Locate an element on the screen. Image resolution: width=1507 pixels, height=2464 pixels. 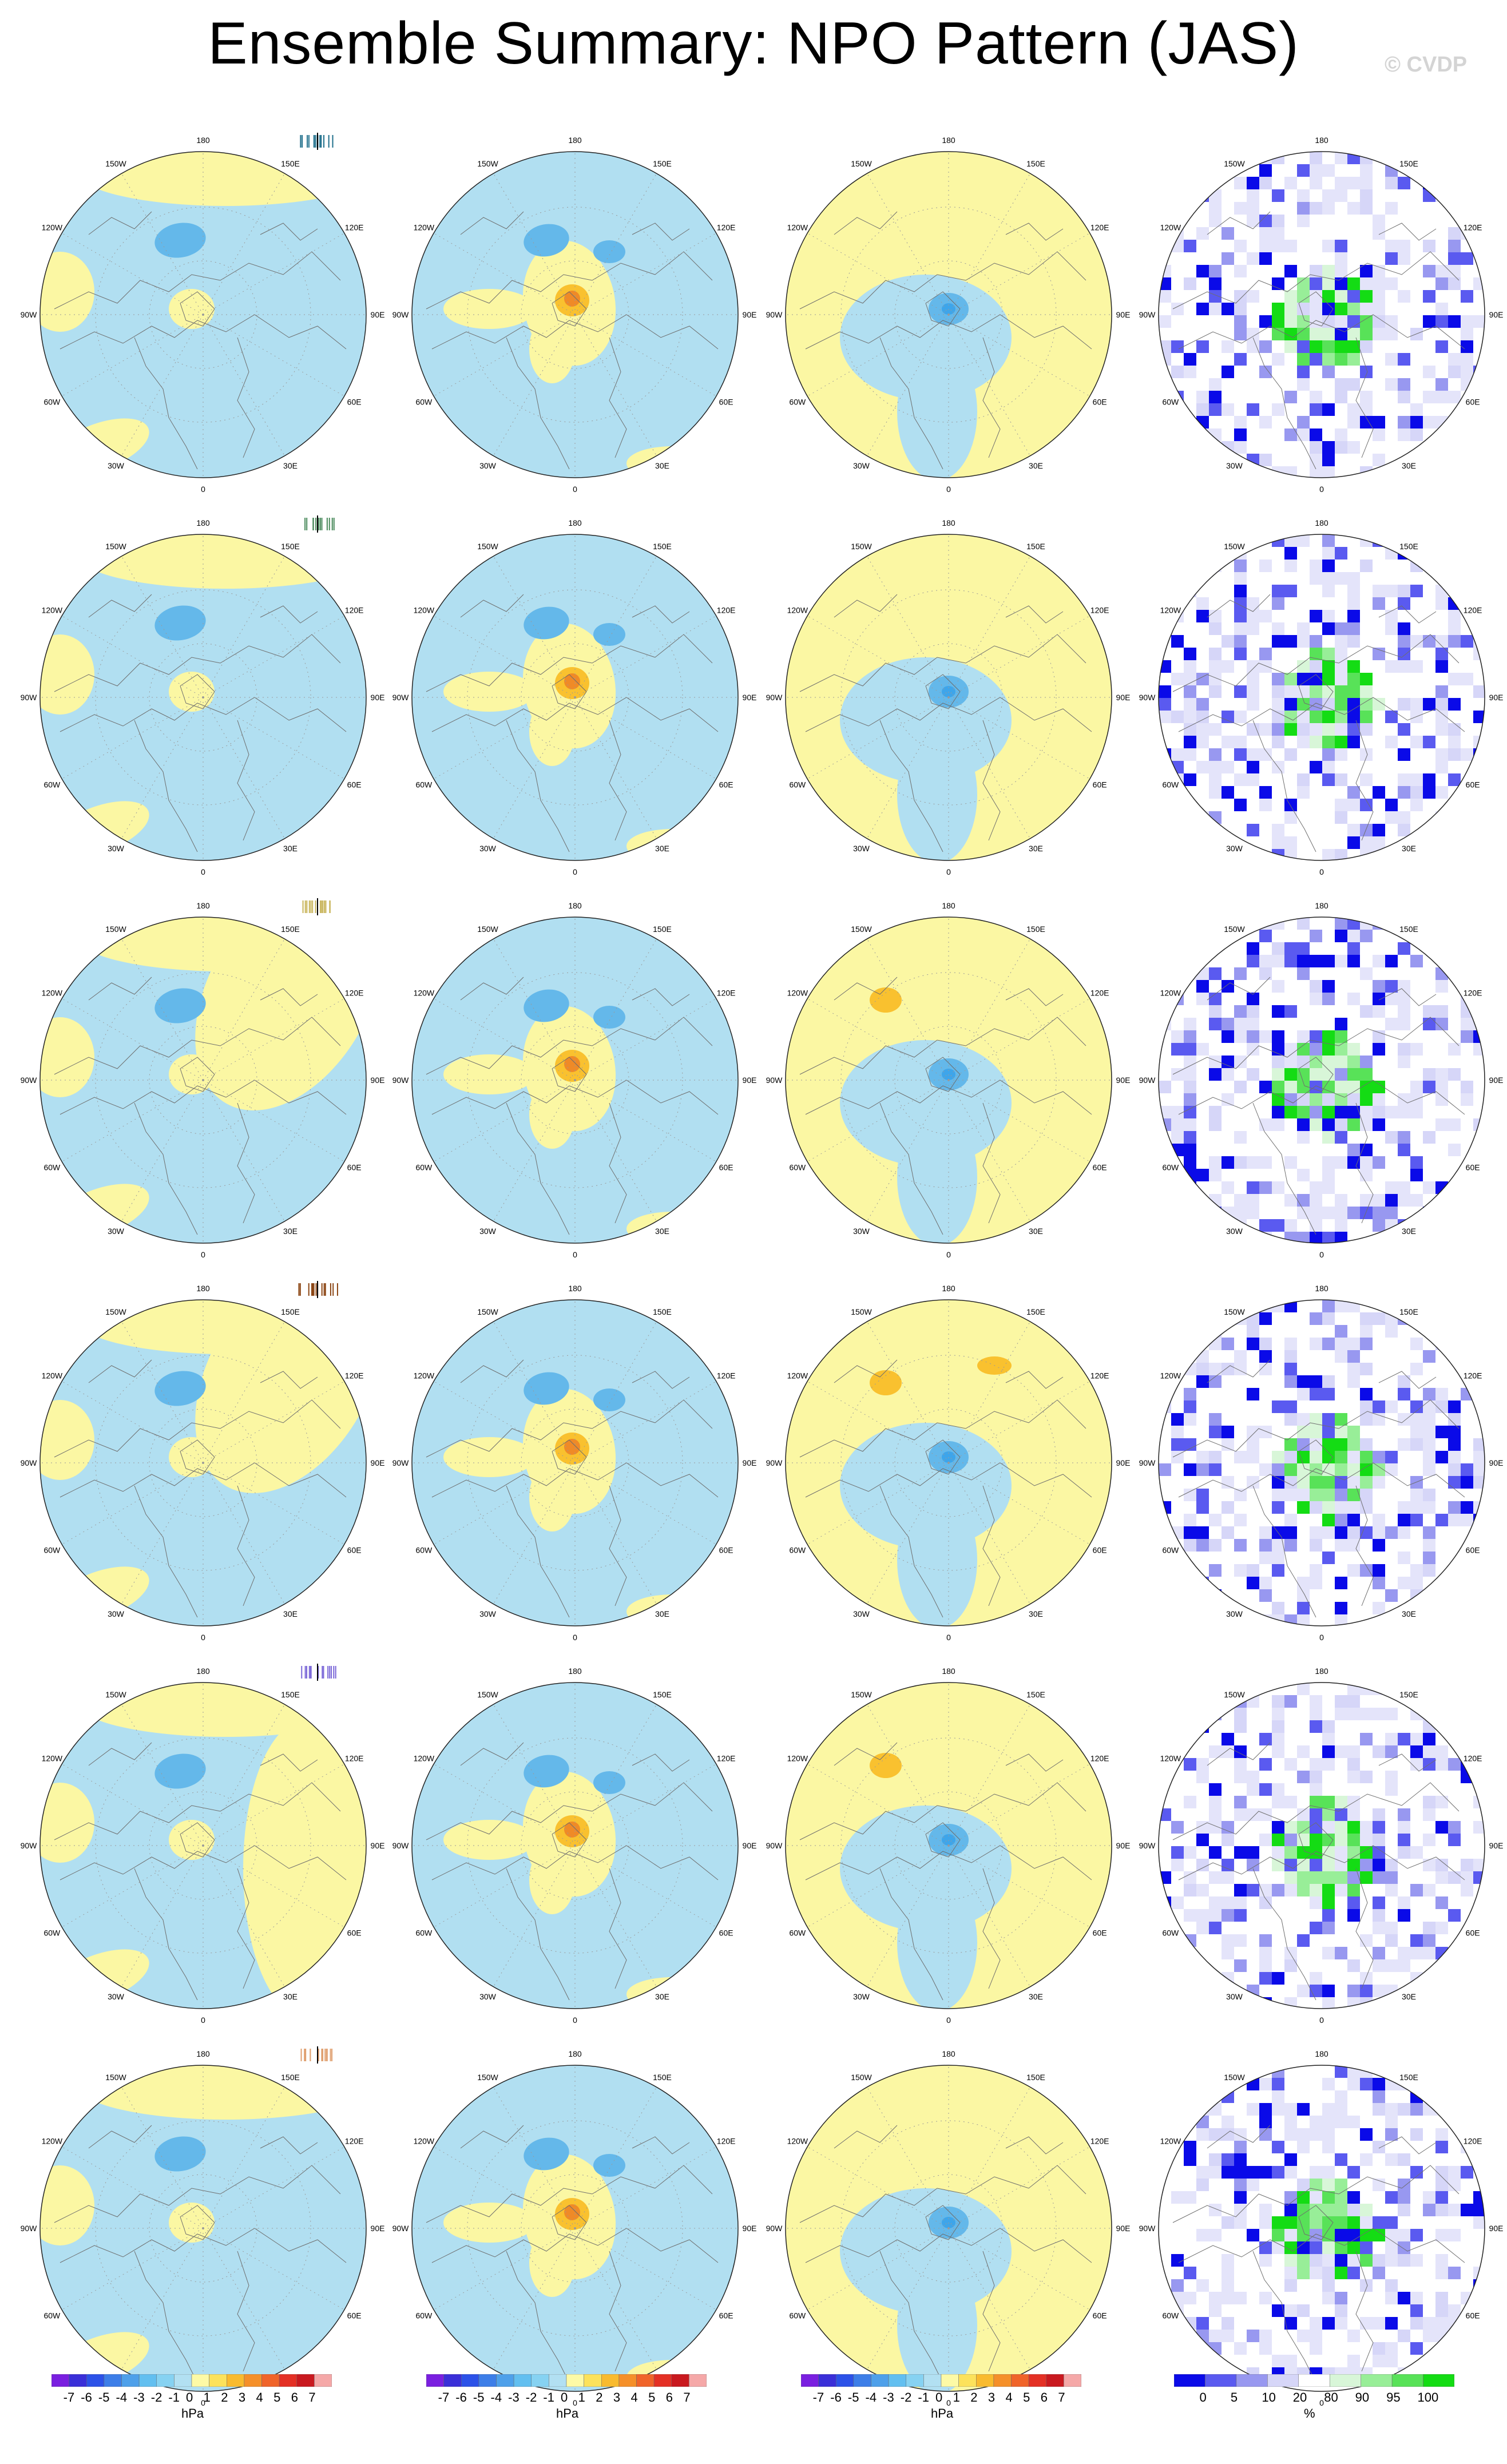
longitude-label: 180 is located at coordinates (1322, 522).